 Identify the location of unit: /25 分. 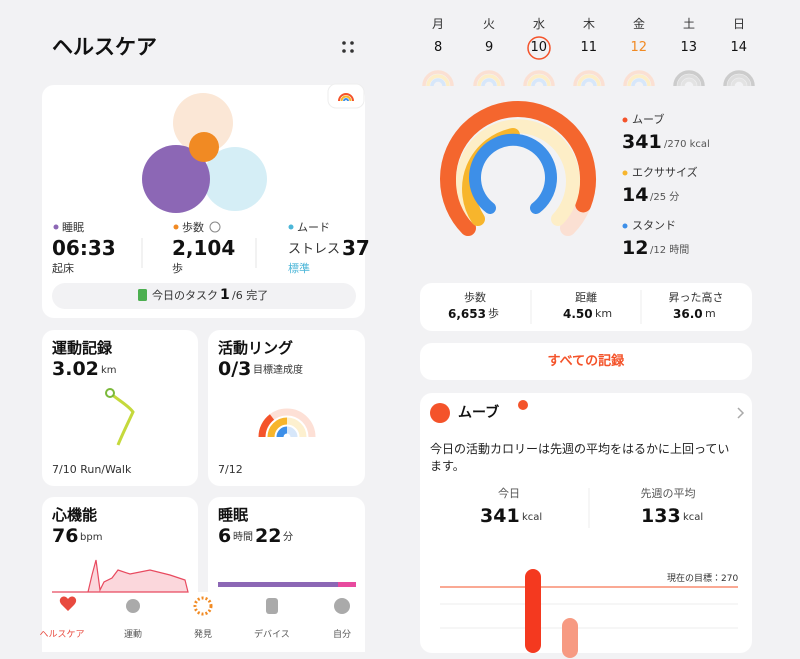
(665, 197).